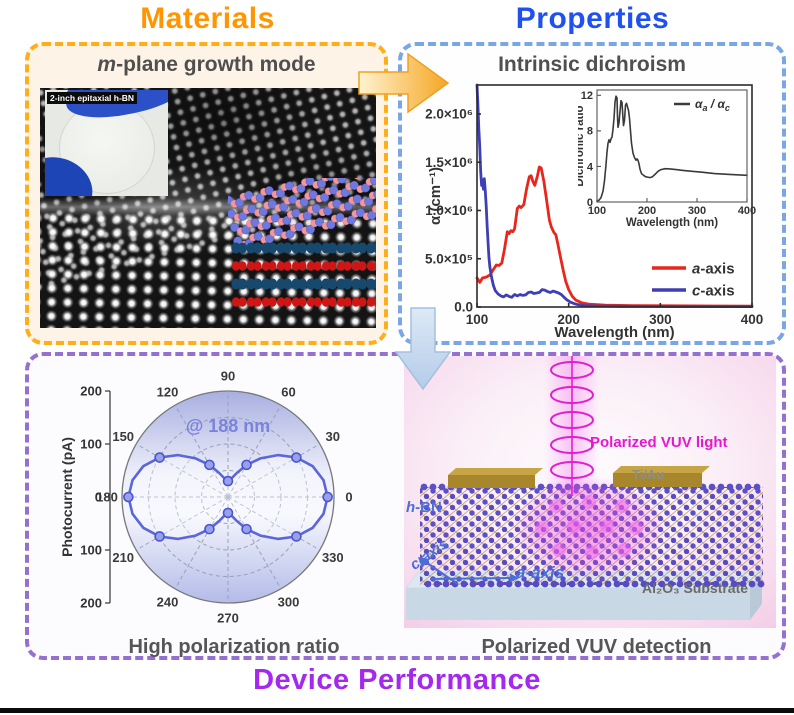 This screenshot has height=715, width=794. I want to click on svg-text: α (cm⁻¹), so click(435, 196).